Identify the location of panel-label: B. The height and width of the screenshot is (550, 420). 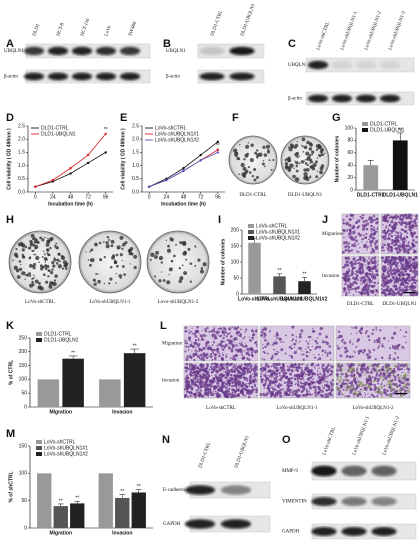
(167, 44).